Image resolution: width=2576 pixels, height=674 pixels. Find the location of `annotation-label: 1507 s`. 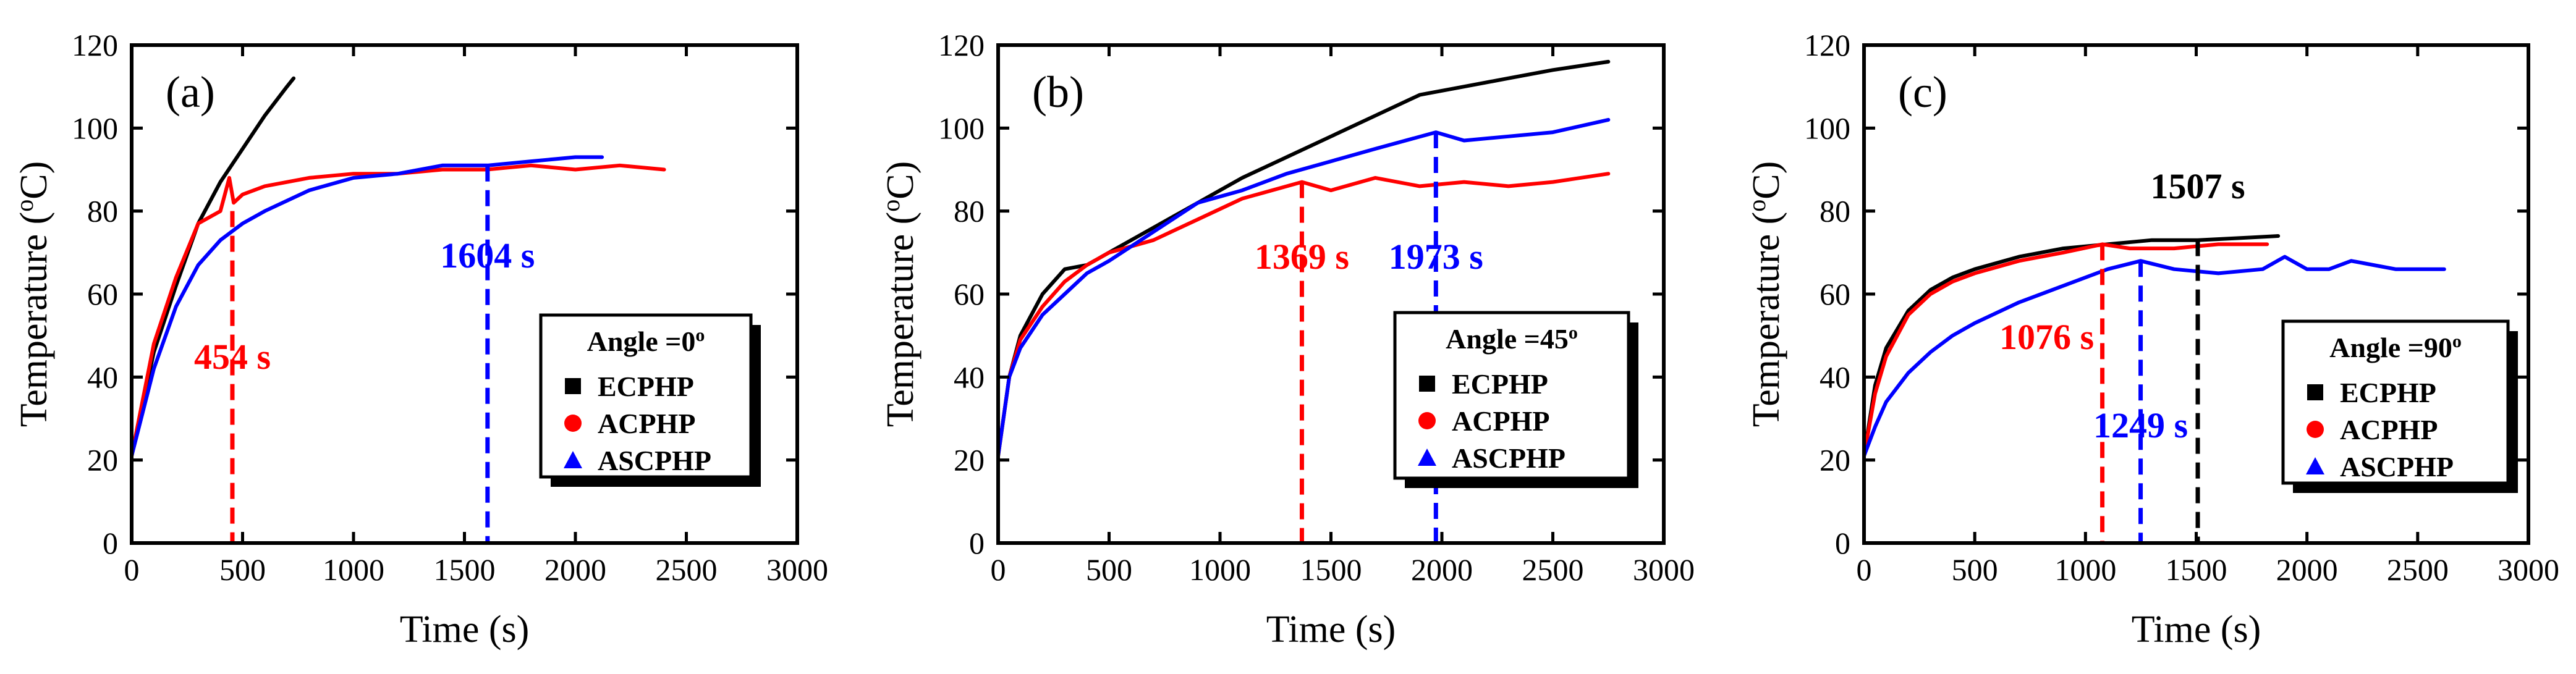

annotation-label: 1507 s is located at coordinates (2197, 186).